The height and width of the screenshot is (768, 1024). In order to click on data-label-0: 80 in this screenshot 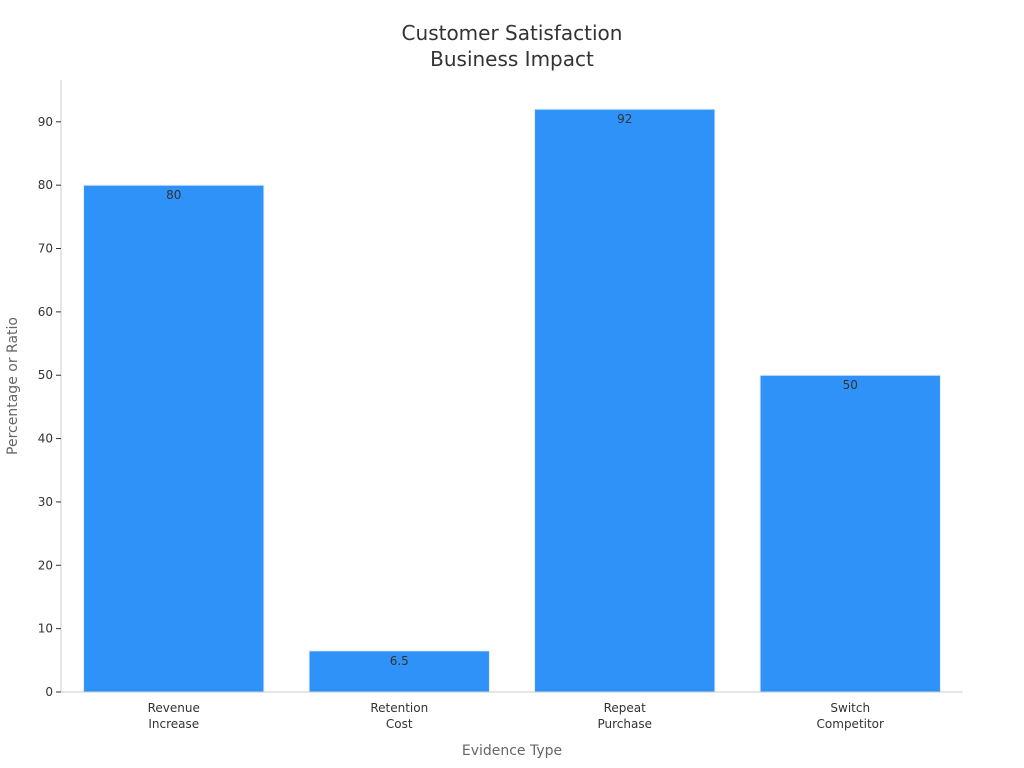, I will do `click(173, 195)`.